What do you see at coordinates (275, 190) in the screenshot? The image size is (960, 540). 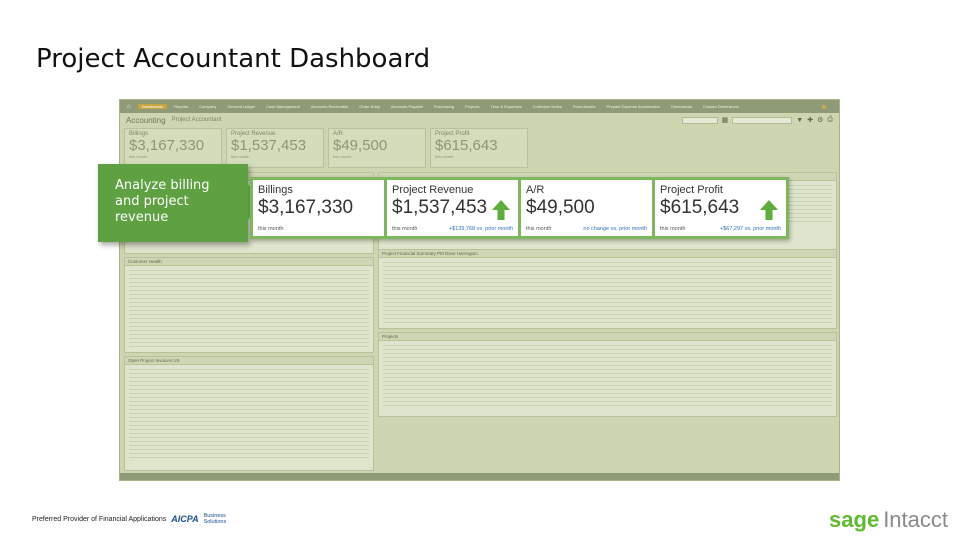 I see `kpi-label: Billings` at bounding box center [275, 190].